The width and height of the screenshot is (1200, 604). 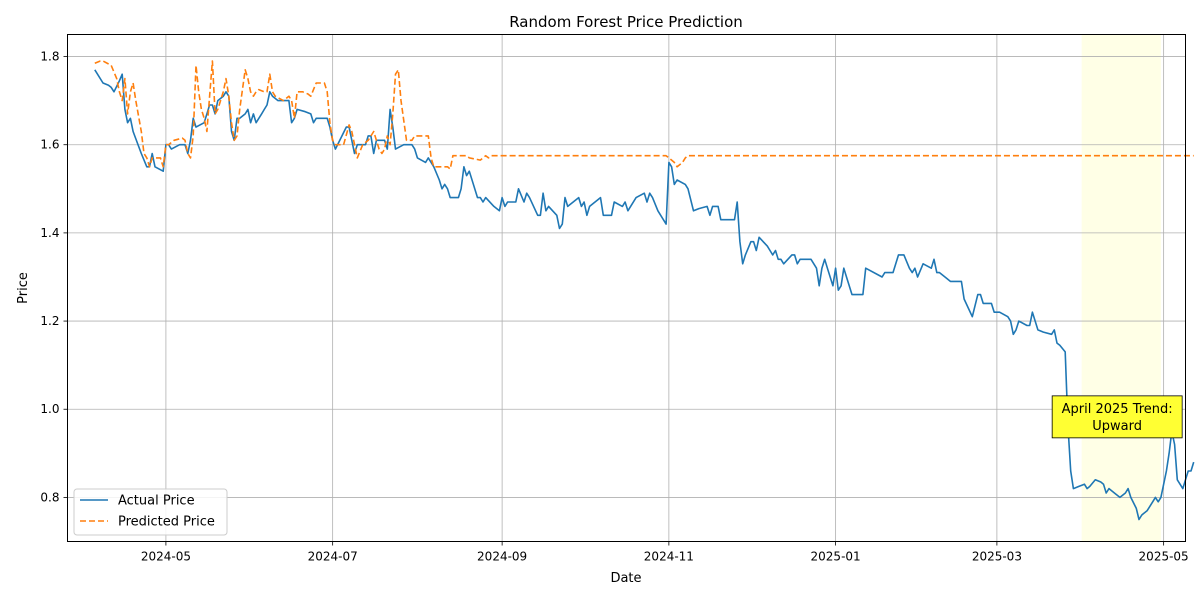 What do you see at coordinates (1121, 288) in the screenshot?
I see `highlight-region` at bounding box center [1121, 288].